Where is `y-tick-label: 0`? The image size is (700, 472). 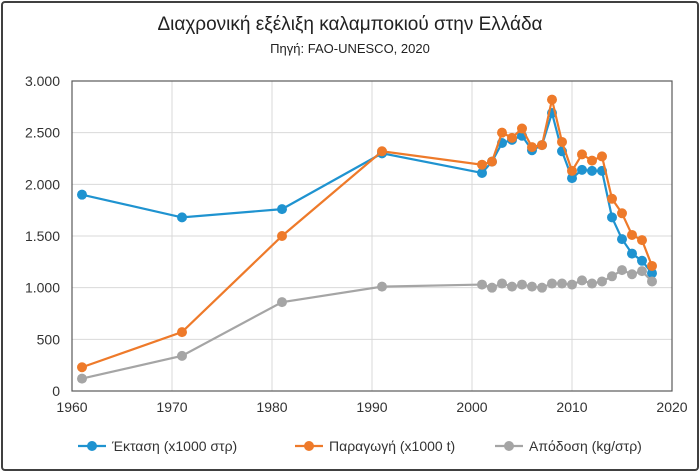 y-tick-label: 0 is located at coordinates (56, 391).